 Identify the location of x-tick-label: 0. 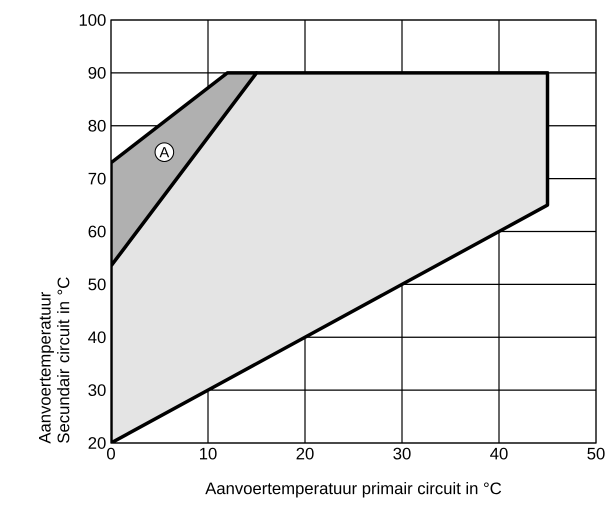
(111, 454).